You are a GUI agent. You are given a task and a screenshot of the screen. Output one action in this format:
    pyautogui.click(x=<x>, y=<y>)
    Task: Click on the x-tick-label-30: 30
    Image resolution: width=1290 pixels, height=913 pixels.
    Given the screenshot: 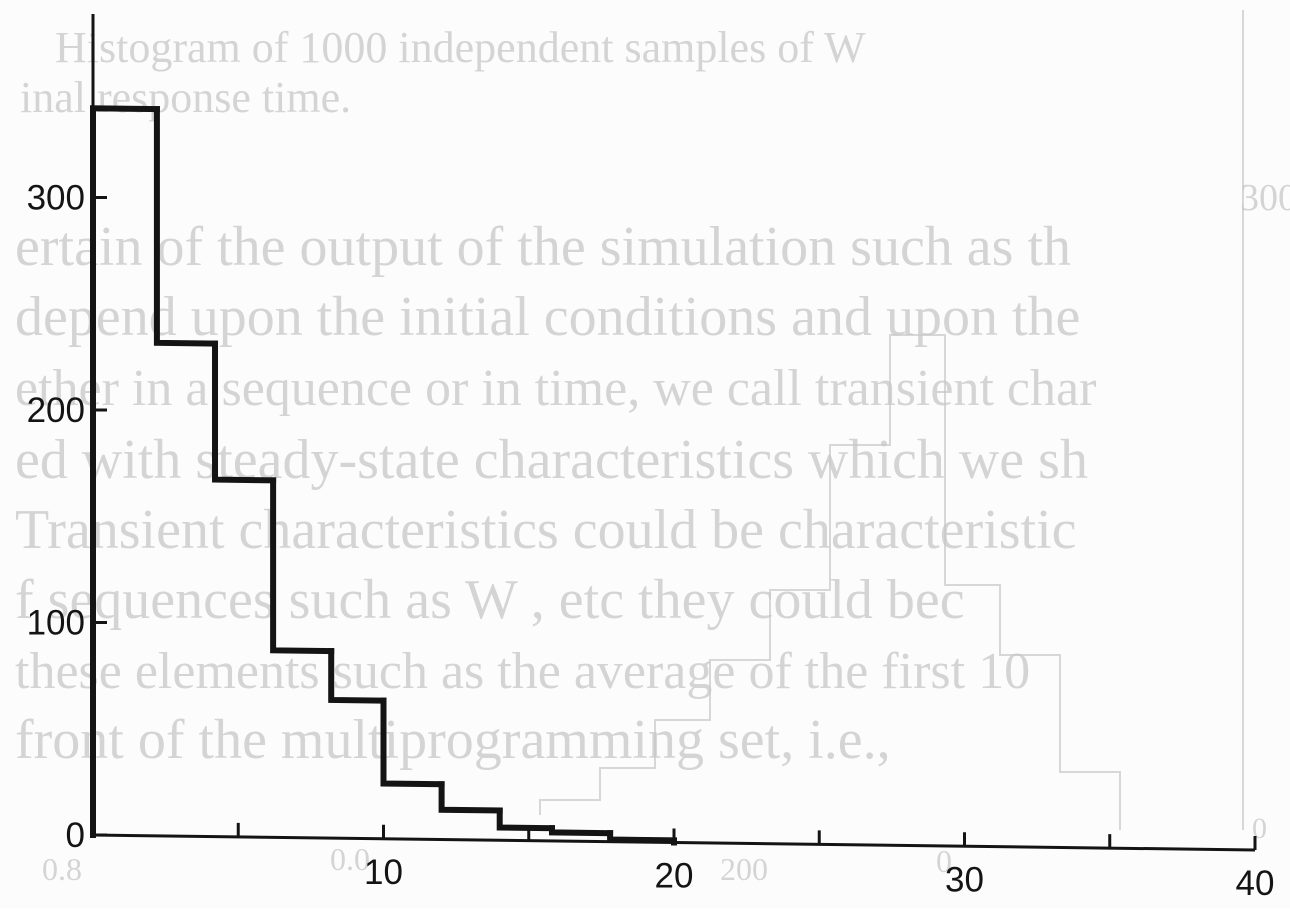 What is the action you would take?
    pyautogui.click(x=964, y=879)
    